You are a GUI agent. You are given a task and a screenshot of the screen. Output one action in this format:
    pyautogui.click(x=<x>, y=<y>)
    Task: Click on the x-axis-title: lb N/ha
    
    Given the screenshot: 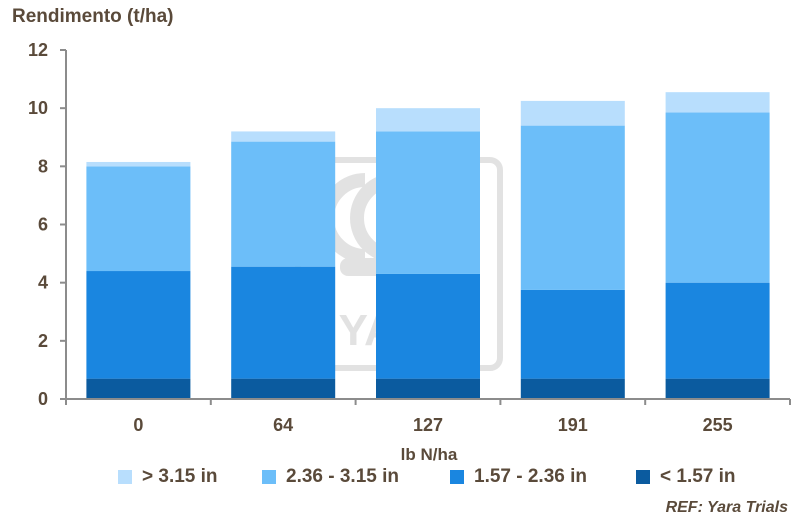 What is the action you would take?
    pyautogui.click(x=429, y=454)
    